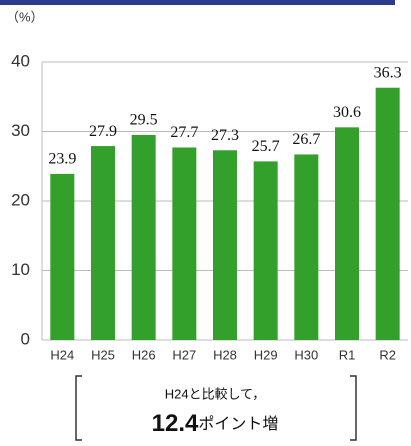 The width and height of the screenshot is (411, 446). I want to click on x-tick-label: H24, so click(62, 354).